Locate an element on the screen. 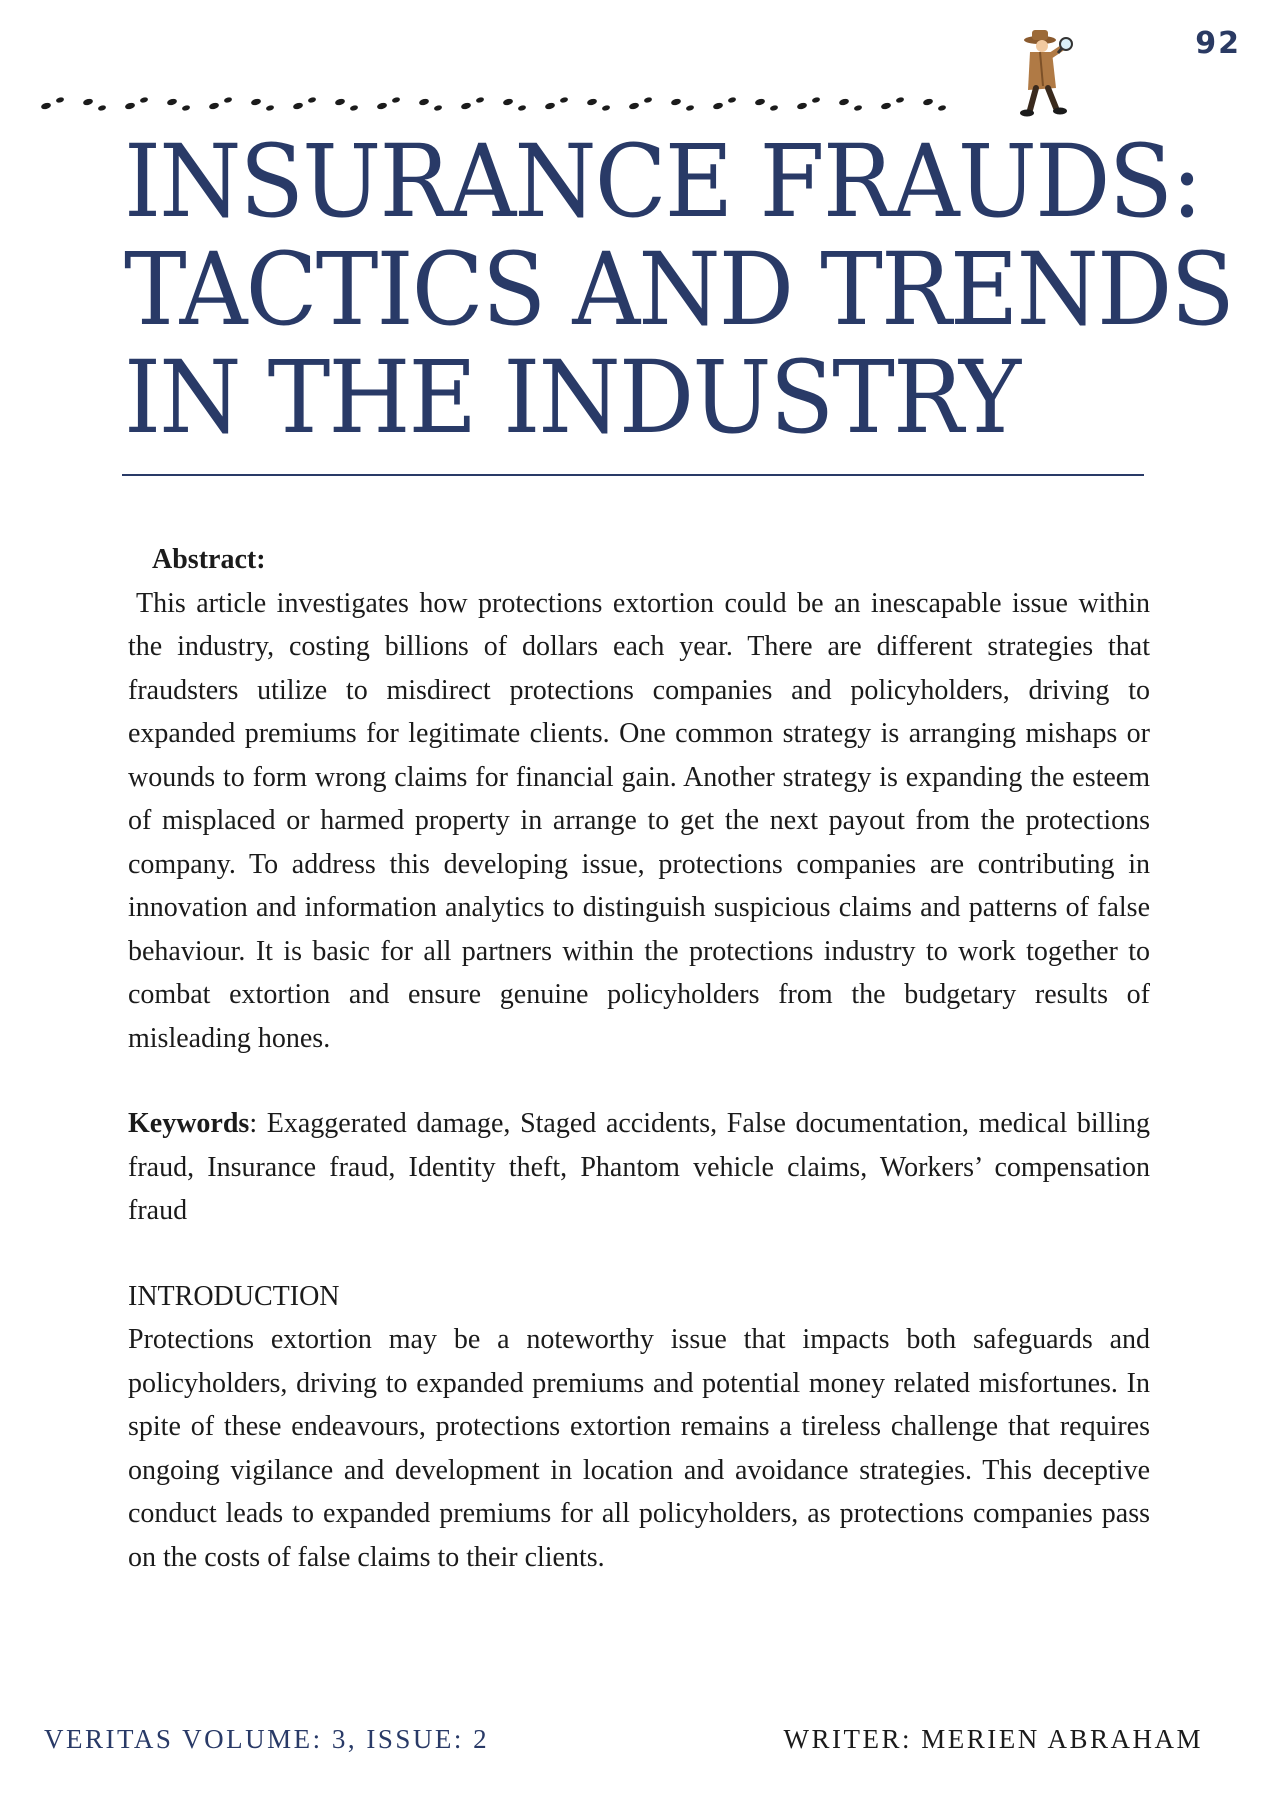  title-divider is located at coordinates (633, 475).